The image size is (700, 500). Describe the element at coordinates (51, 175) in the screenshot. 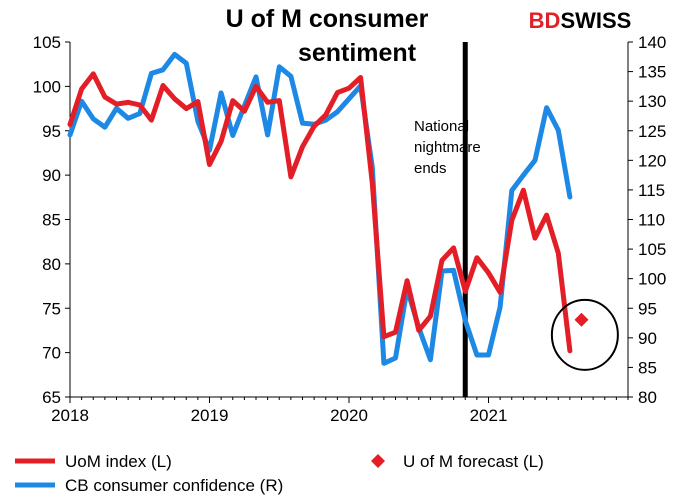

I see `left-tick-label: 90` at that location.